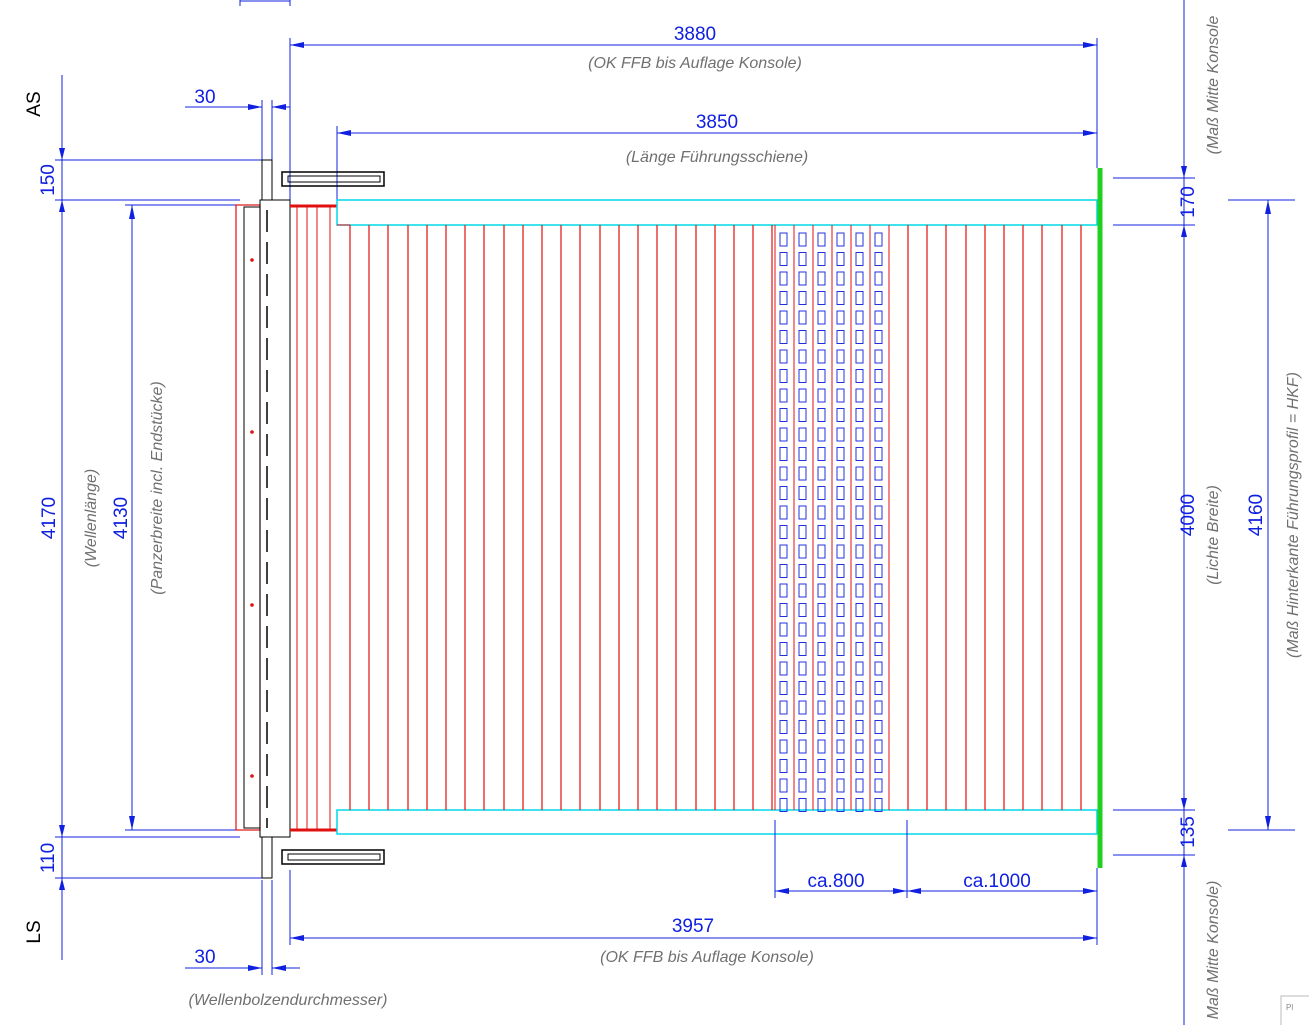 The image size is (1309, 1025). What do you see at coordinates (48, 858) in the screenshot?
I see `dim-110-label: 110` at bounding box center [48, 858].